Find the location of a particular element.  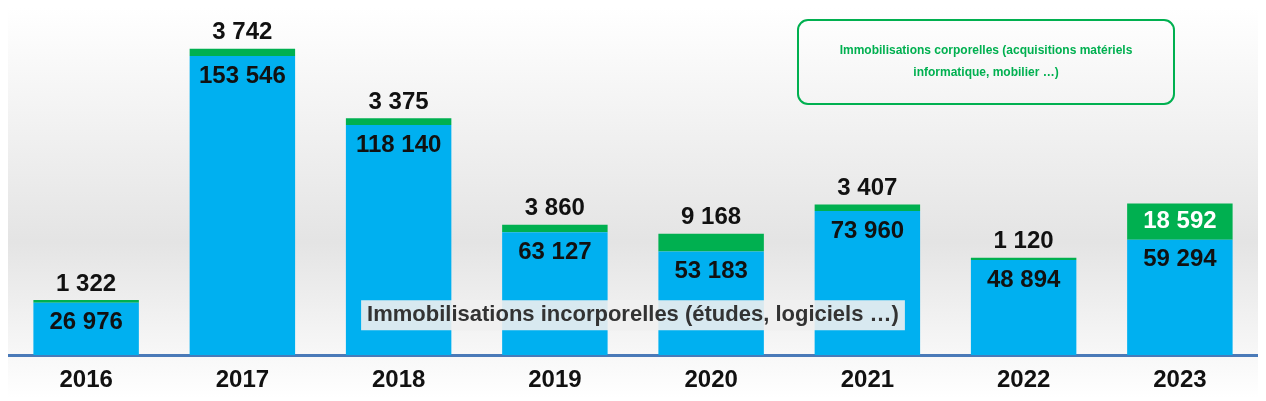

data-label: 118 140 is located at coordinates (398, 143).